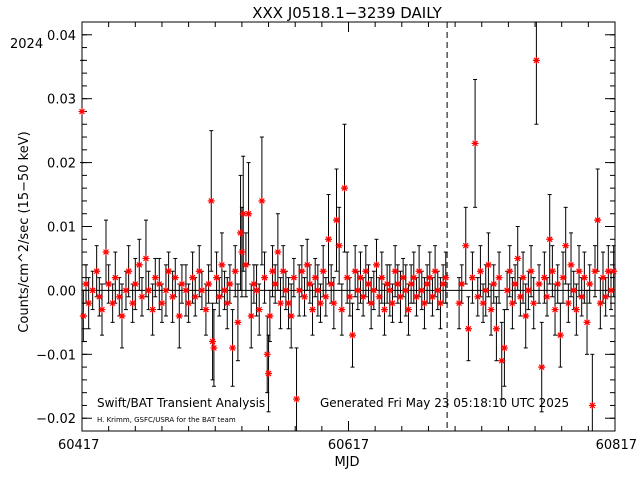 Image resolution: width=640 pixels, height=480 pixels. Describe the element at coordinates (61, 100) in the screenshot. I see `y-tick-label: 0.03` at that location.